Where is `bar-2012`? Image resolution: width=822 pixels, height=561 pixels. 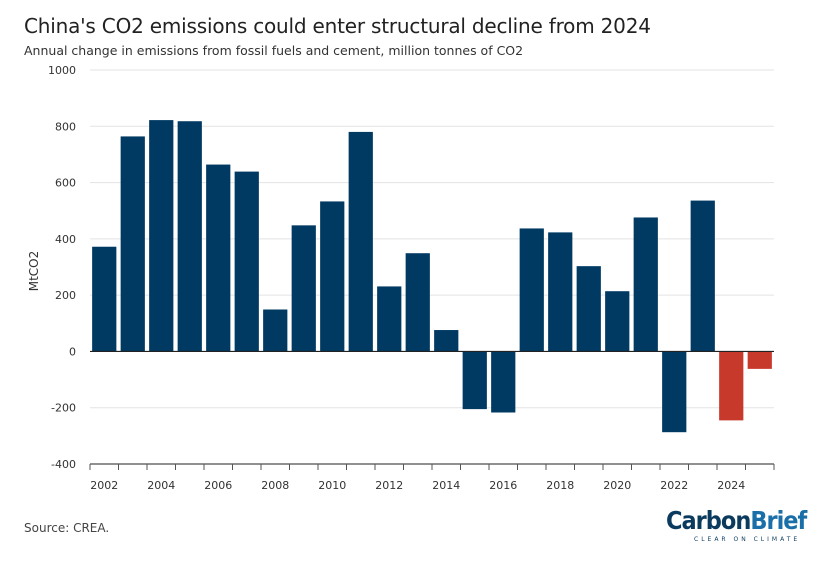 bar-2012 is located at coordinates (389, 319).